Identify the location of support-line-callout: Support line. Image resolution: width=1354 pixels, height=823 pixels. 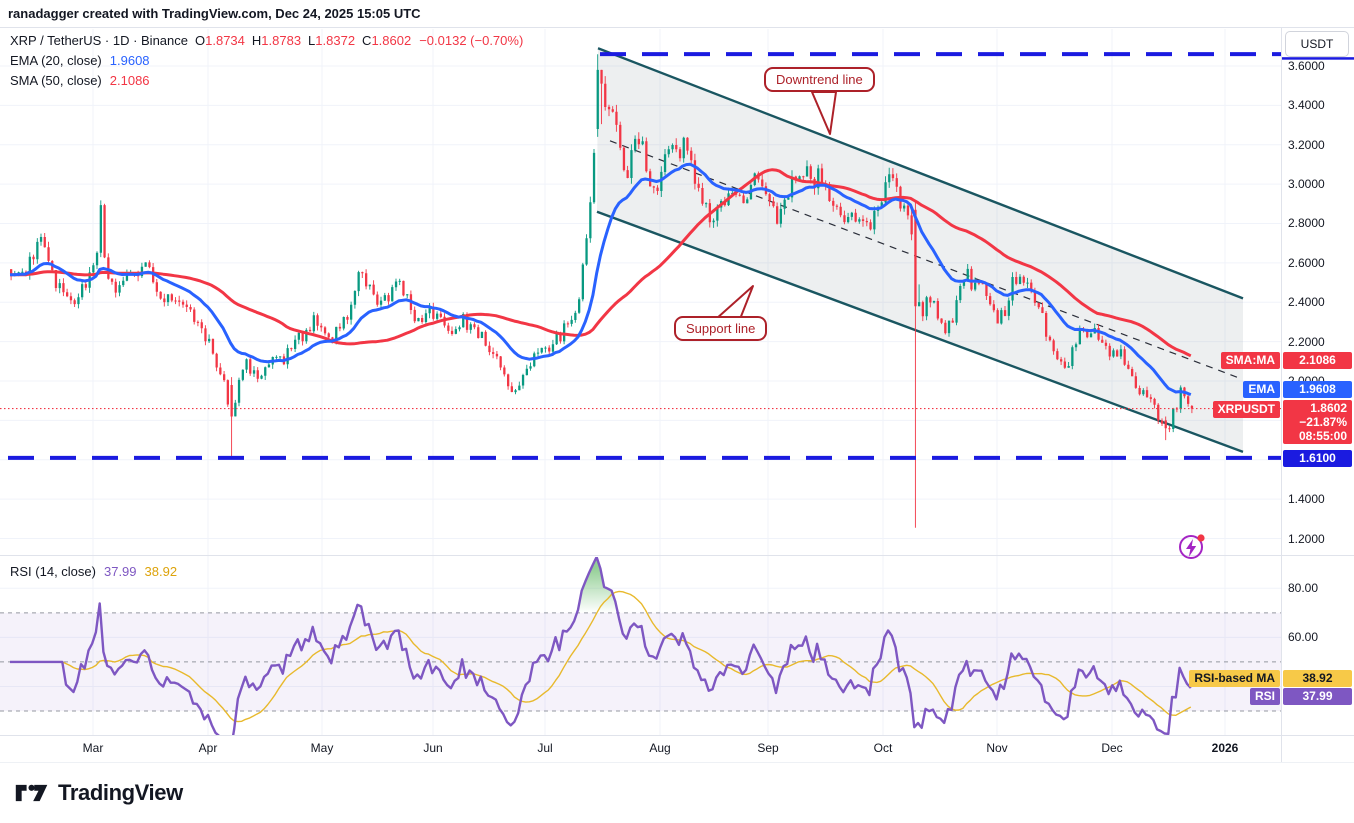
(721, 328).